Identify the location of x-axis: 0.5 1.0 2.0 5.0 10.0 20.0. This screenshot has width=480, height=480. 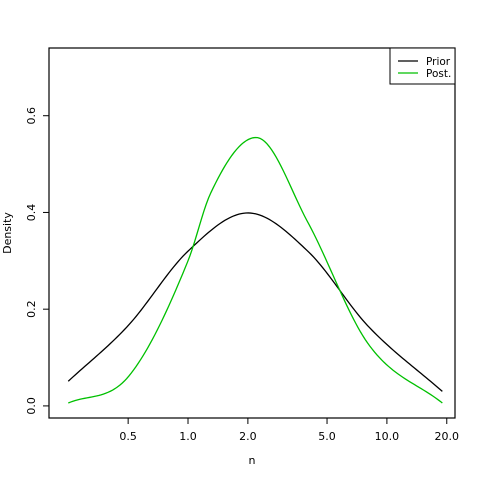
(289, 430).